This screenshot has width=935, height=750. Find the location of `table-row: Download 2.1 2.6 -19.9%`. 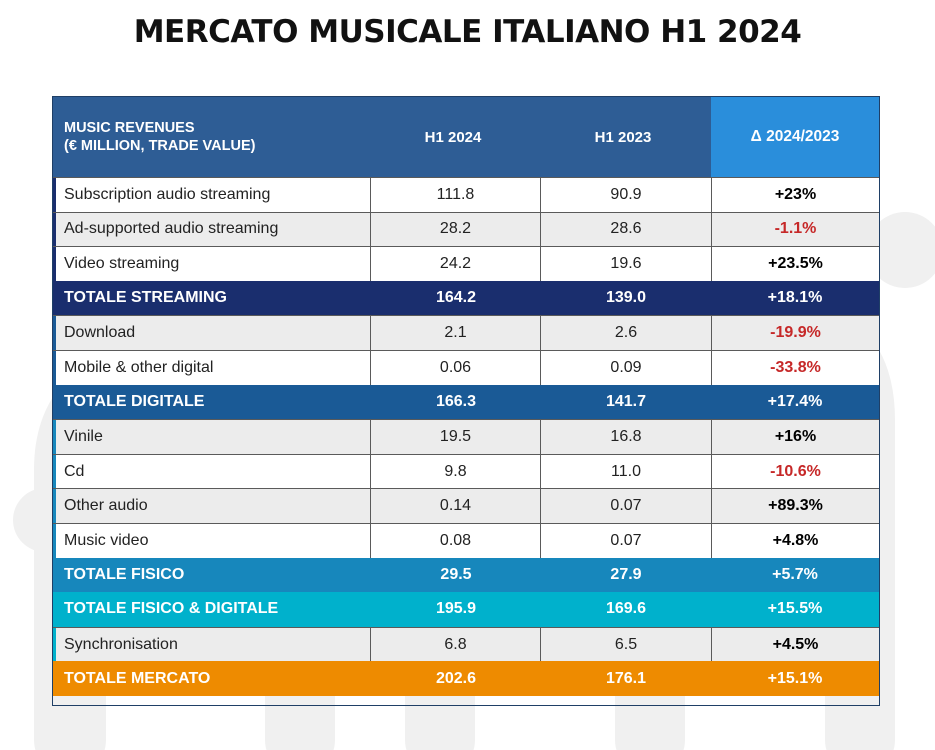

table-row: Download 2.1 2.6 -19.9% is located at coordinates (466, 332).